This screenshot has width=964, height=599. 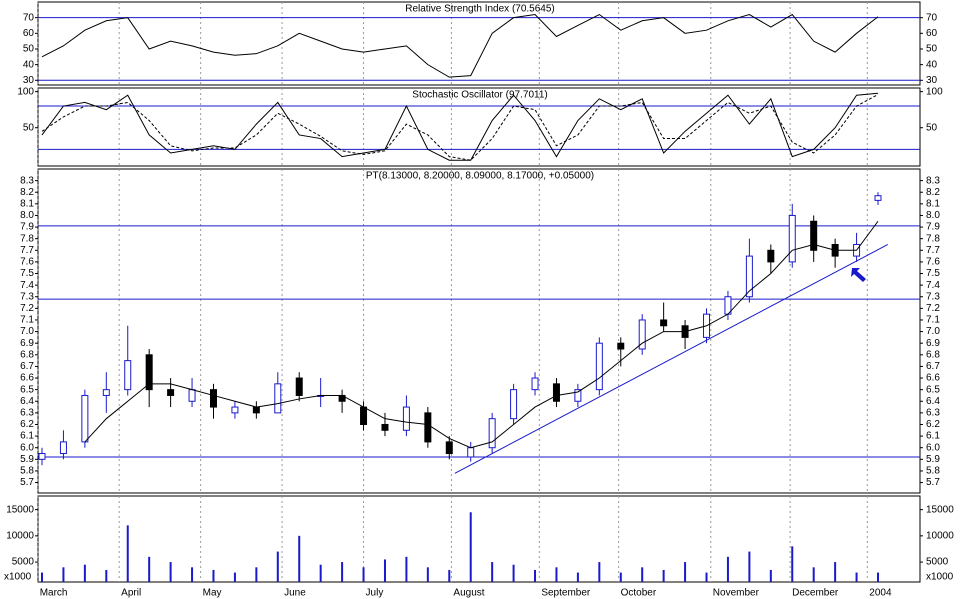 What do you see at coordinates (54, 593) in the screenshot?
I see `x-tick-label: March` at bounding box center [54, 593].